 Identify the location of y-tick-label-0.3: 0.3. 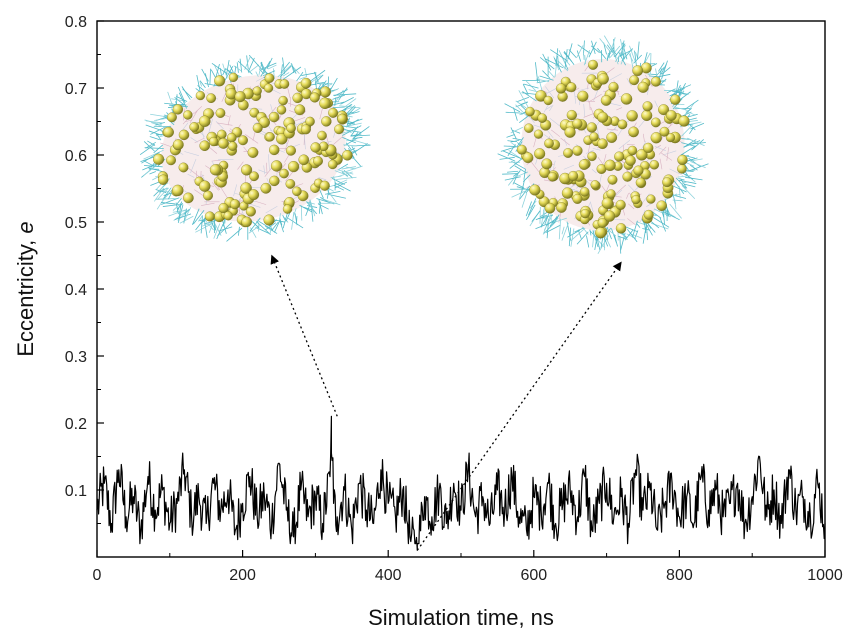
(76, 357).